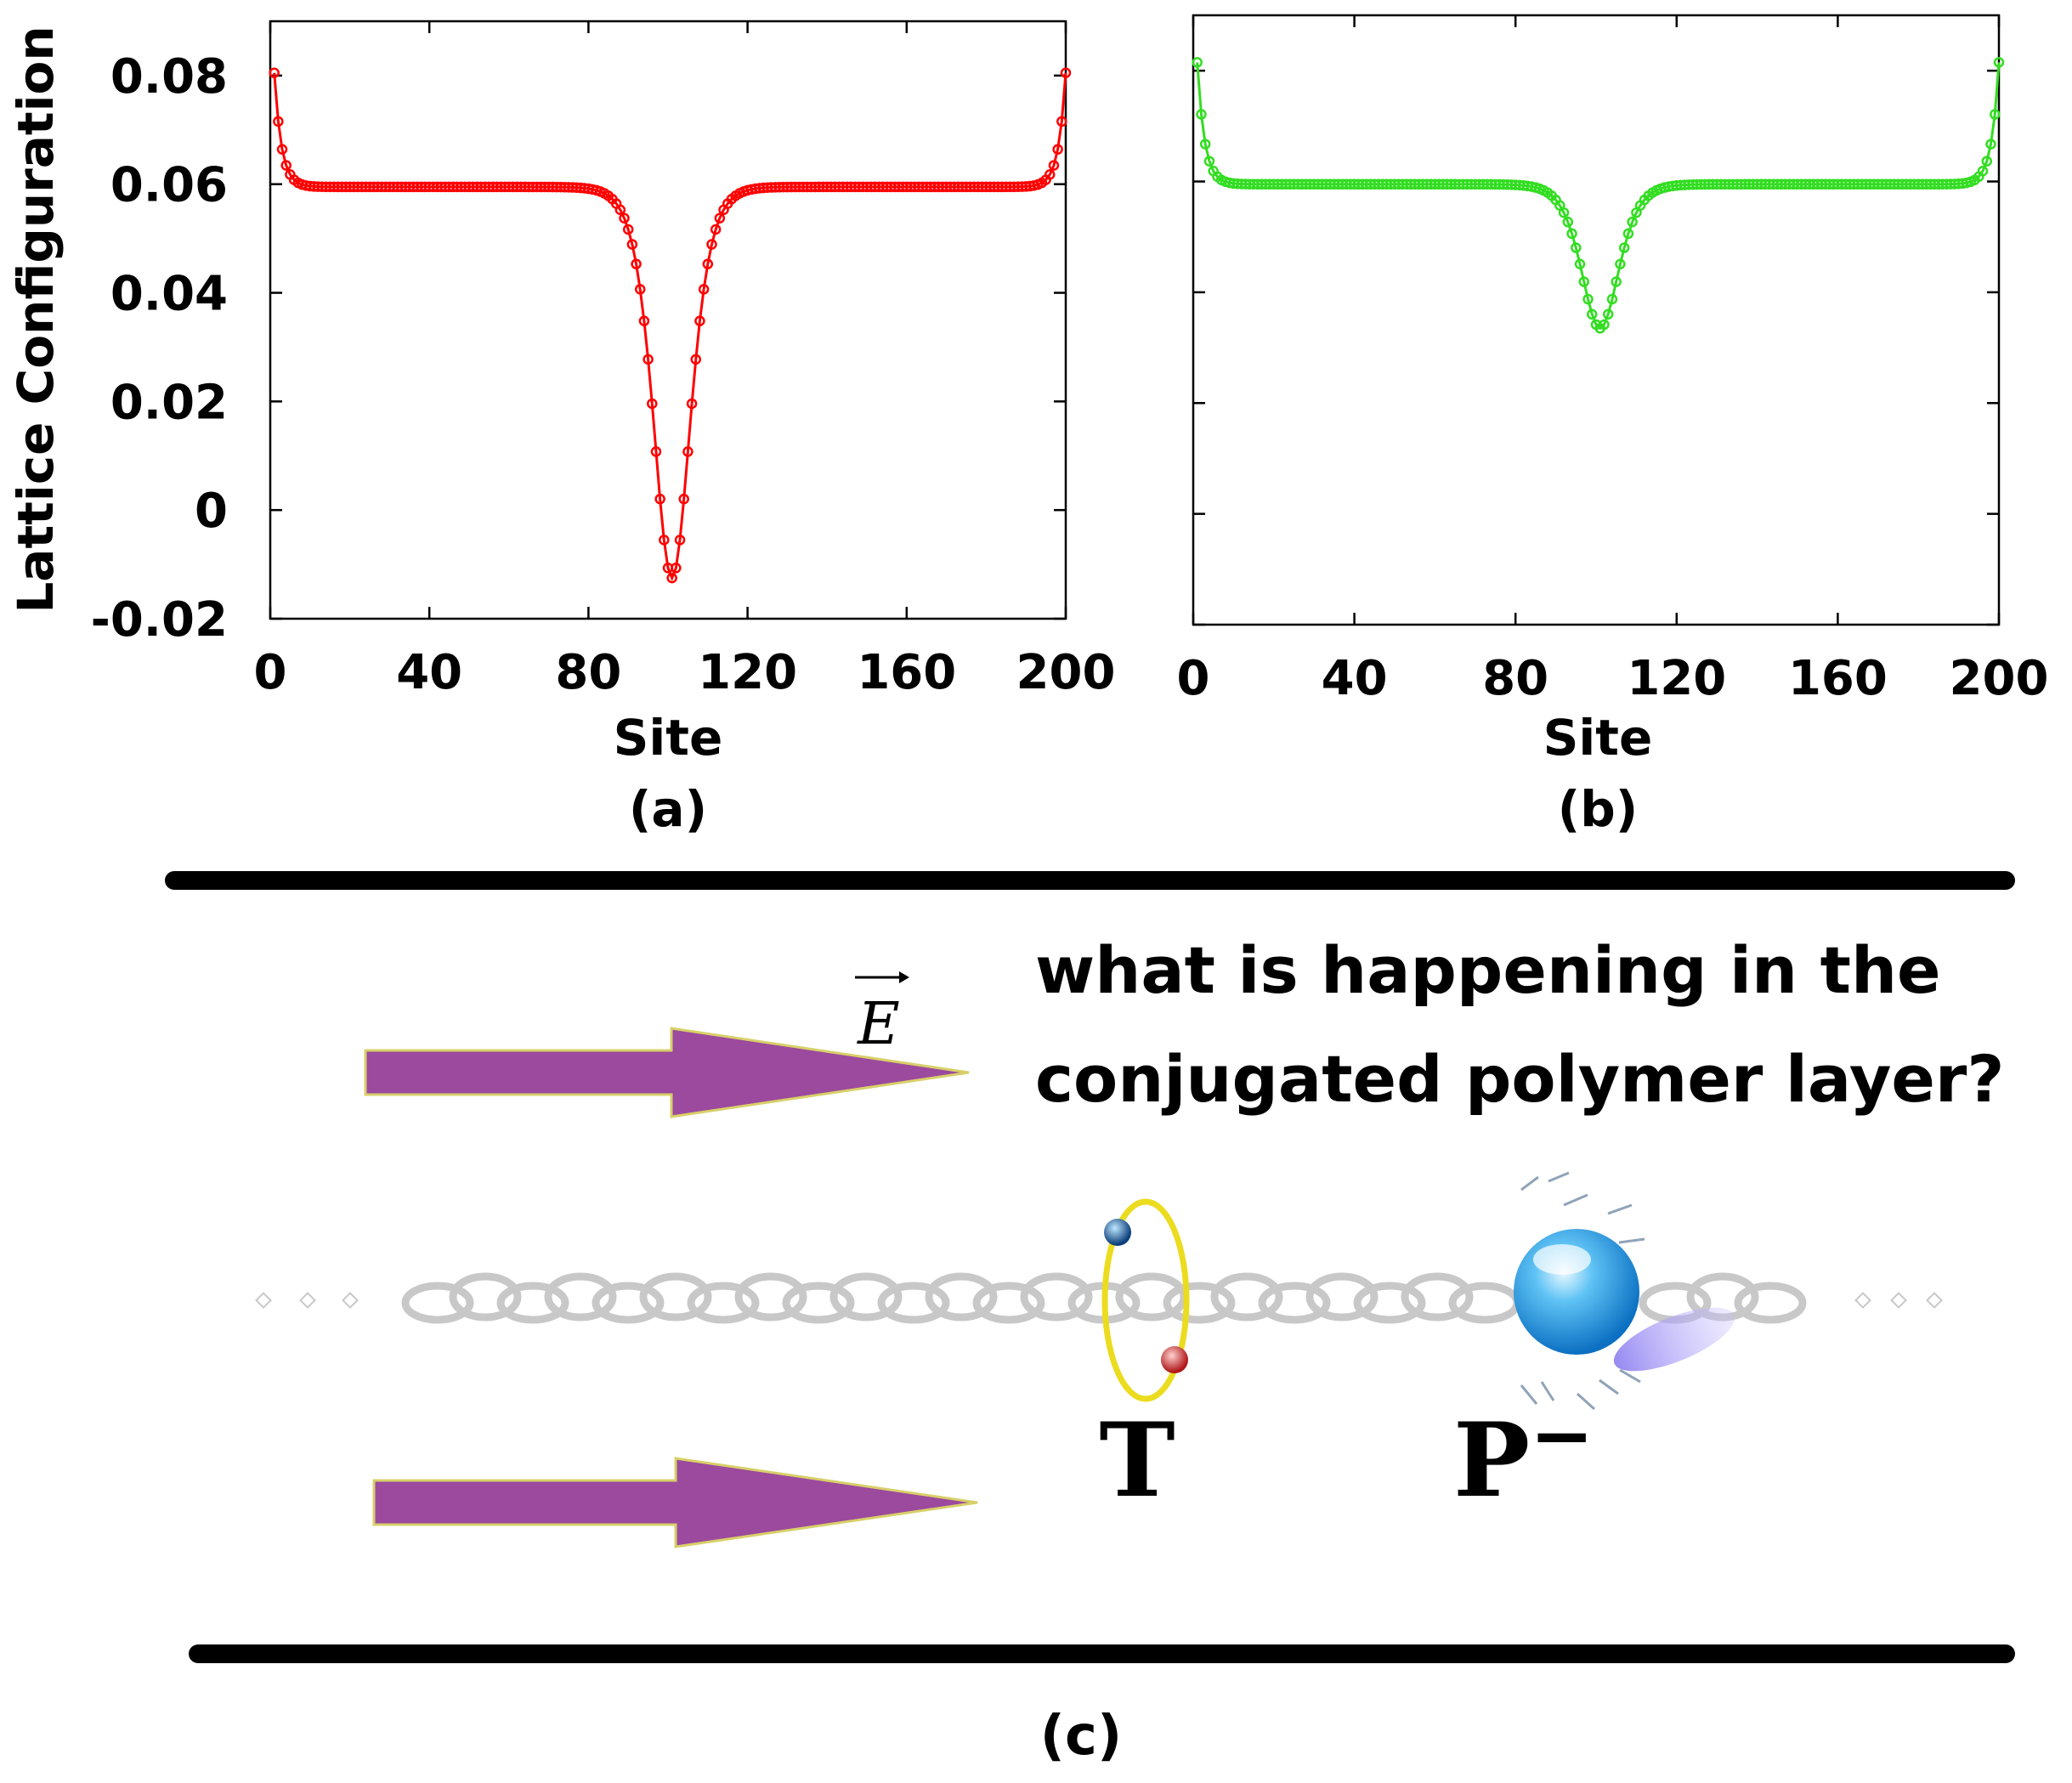 This screenshot has width=2072, height=1783. What do you see at coordinates (675, 1502) in the screenshot?
I see `field-arrow-bottom` at bounding box center [675, 1502].